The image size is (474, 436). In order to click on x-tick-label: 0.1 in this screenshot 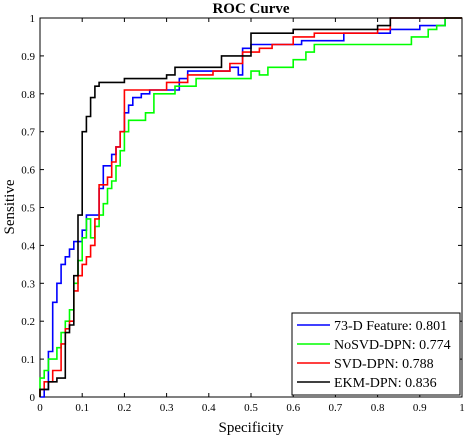, I will do `click(82, 408)`.